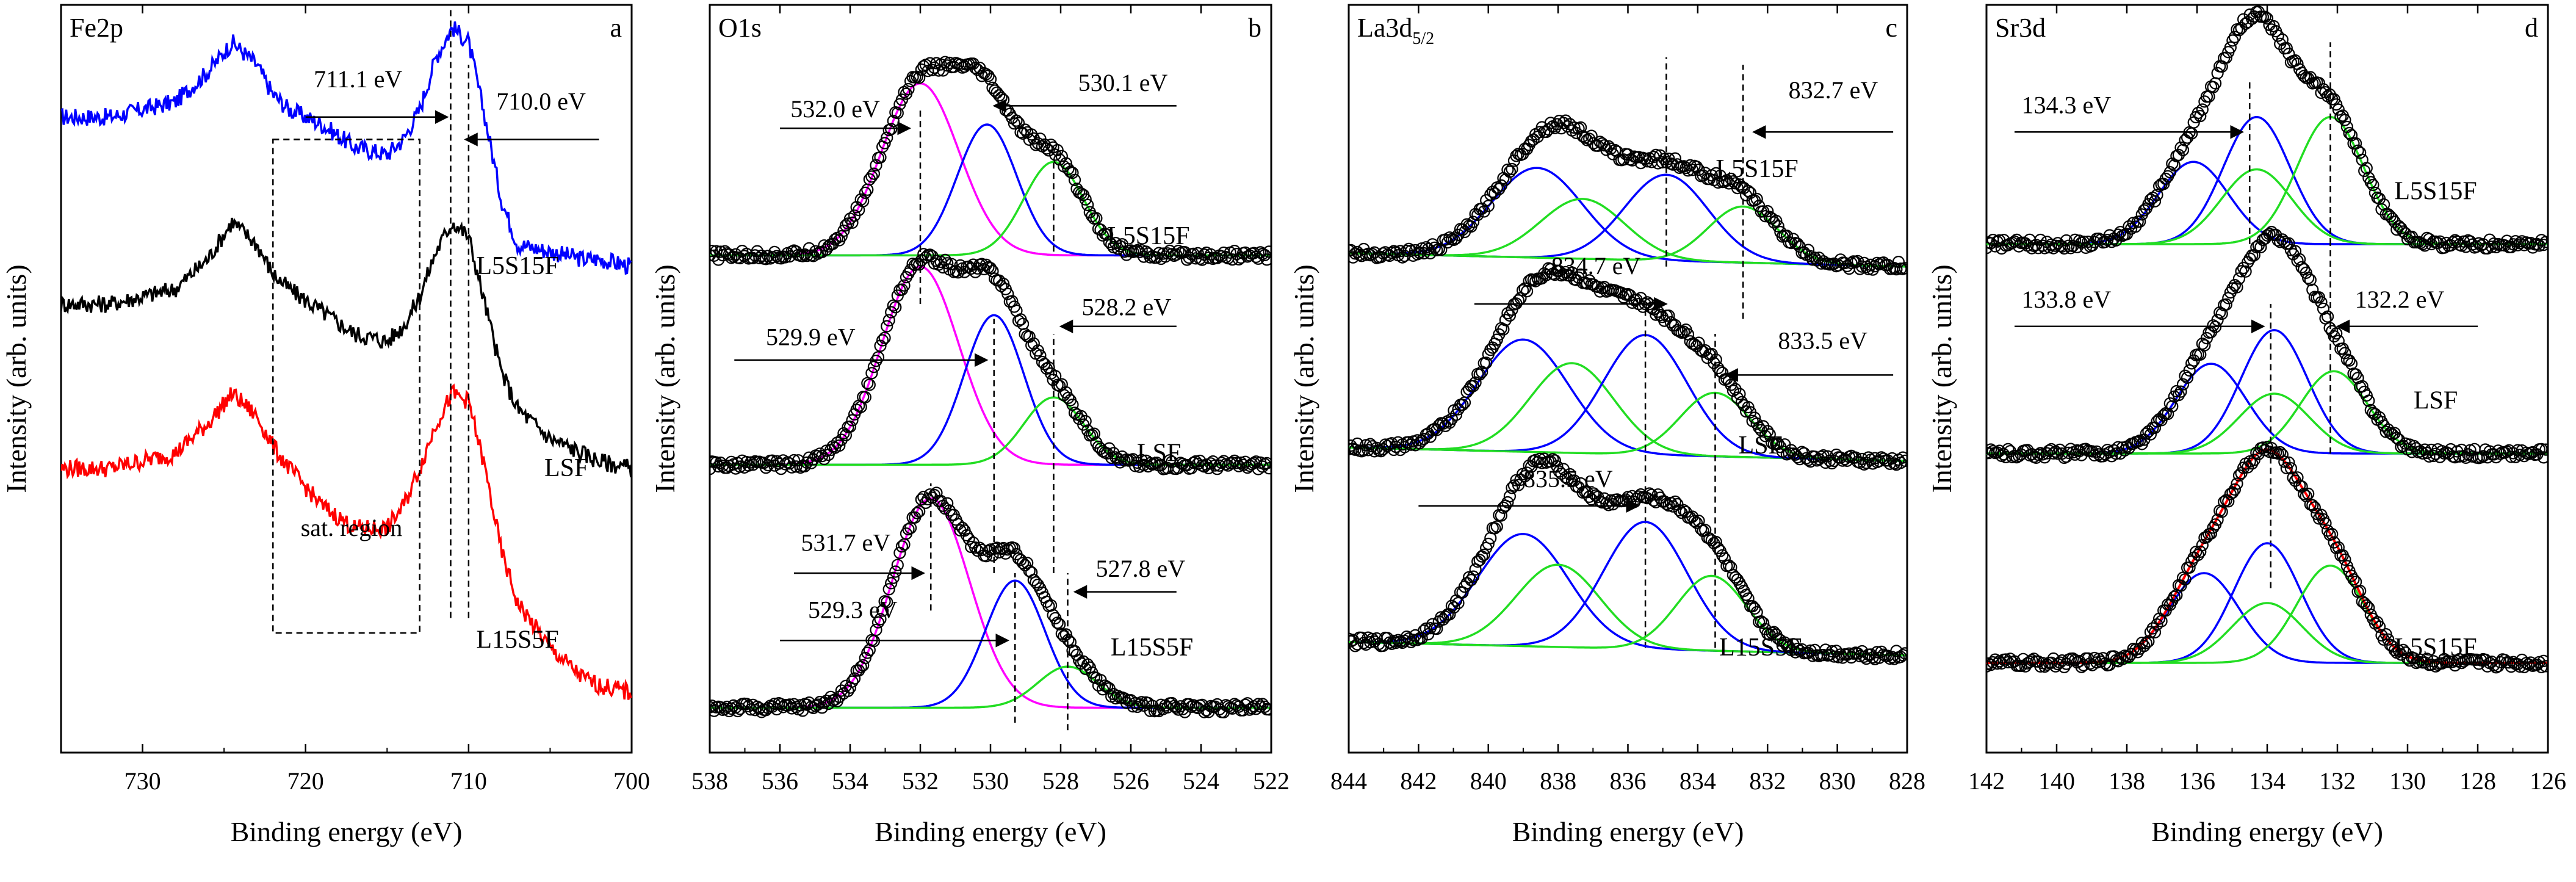 This screenshot has height=882, width=2576. What do you see at coordinates (740, 28) in the screenshot?
I see `panel-title: O1s` at bounding box center [740, 28].